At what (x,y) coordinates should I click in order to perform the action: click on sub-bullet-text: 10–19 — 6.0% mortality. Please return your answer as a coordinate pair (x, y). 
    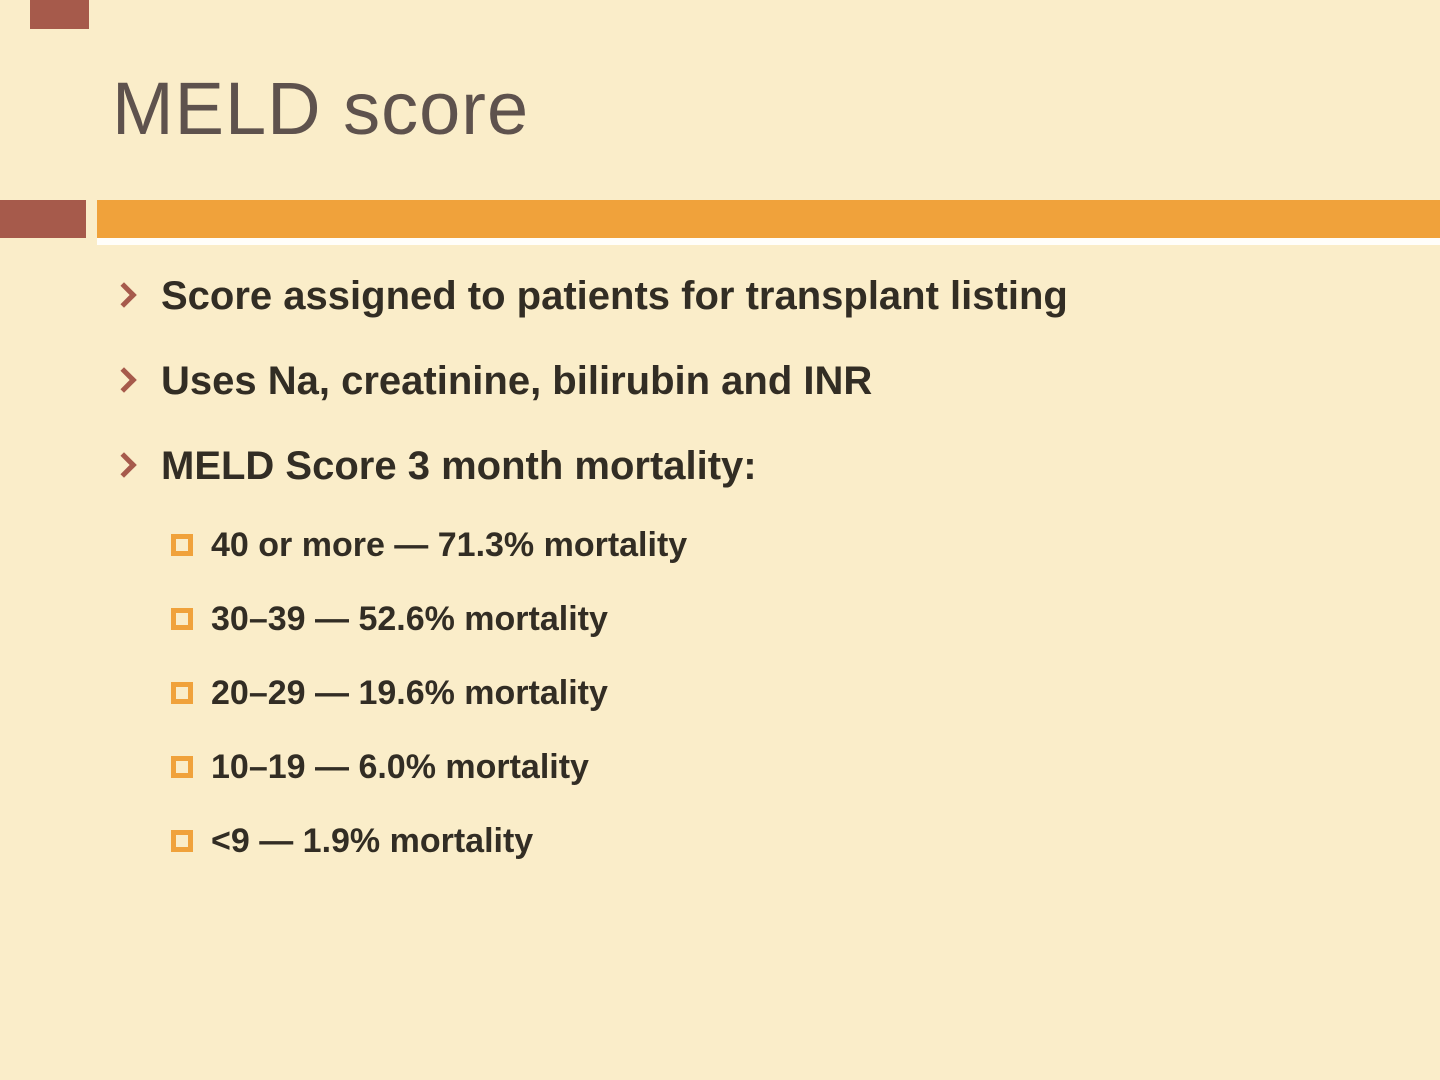
    Looking at the image, I should click on (400, 767).